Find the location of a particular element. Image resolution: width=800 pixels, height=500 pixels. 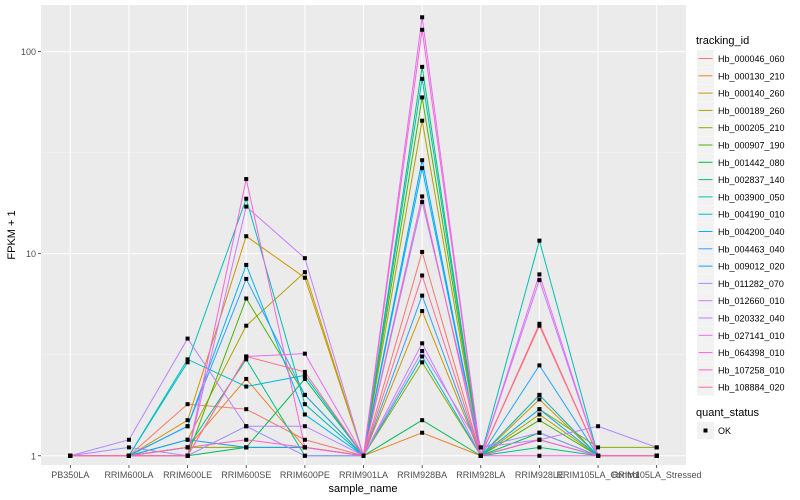

legend-label: Hb_107258_010 is located at coordinates (751, 370).